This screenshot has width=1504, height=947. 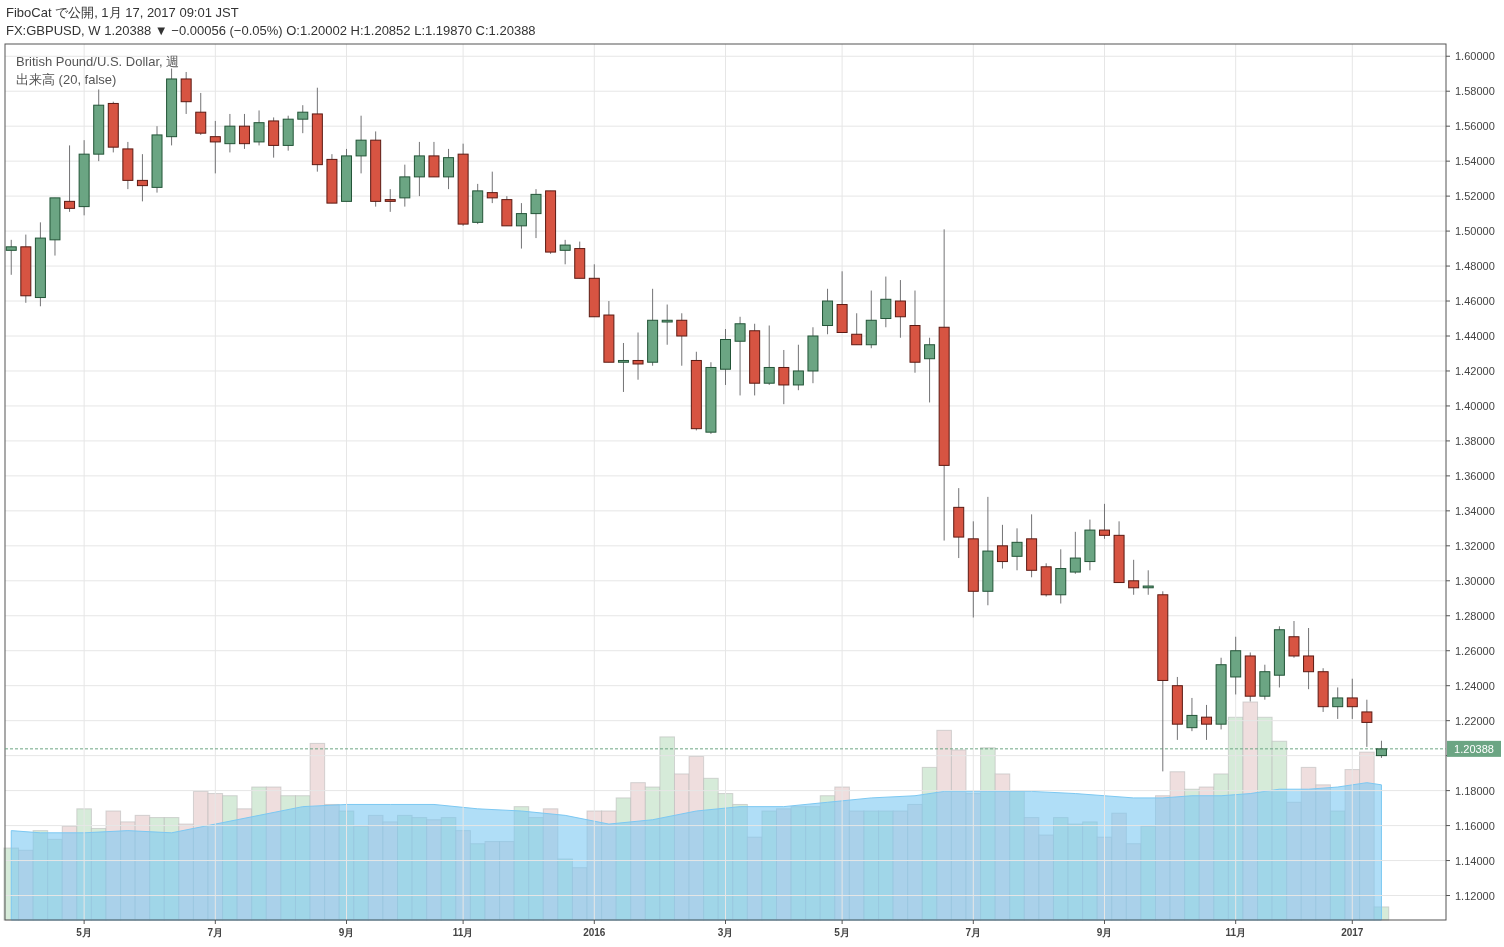 What do you see at coordinates (1475, 720) in the screenshot?
I see `y-tick-label: 1.22000` at bounding box center [1475, 720].